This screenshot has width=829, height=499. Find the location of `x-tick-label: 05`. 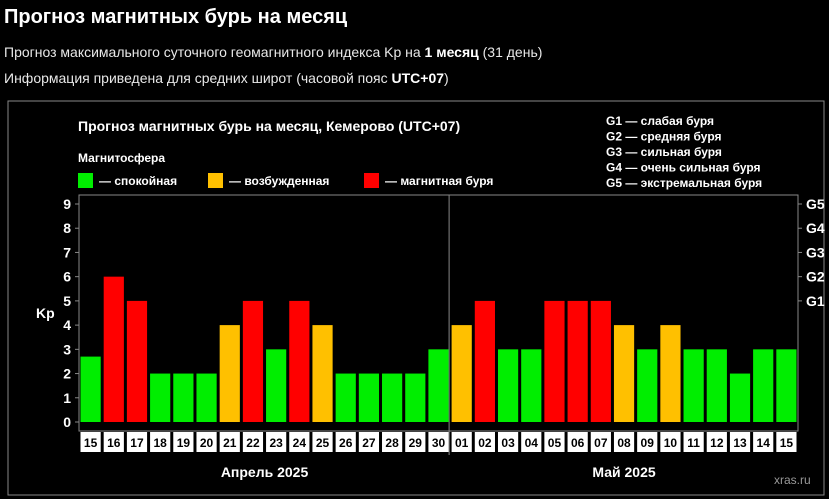

x-tick-label: 05 is located at coordinates (555, 443).